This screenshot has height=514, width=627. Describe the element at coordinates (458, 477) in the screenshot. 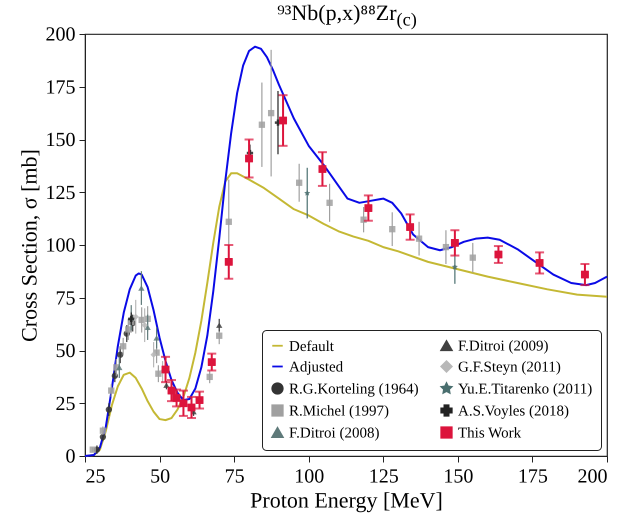

I see `x-tick-label: 150` at that location.